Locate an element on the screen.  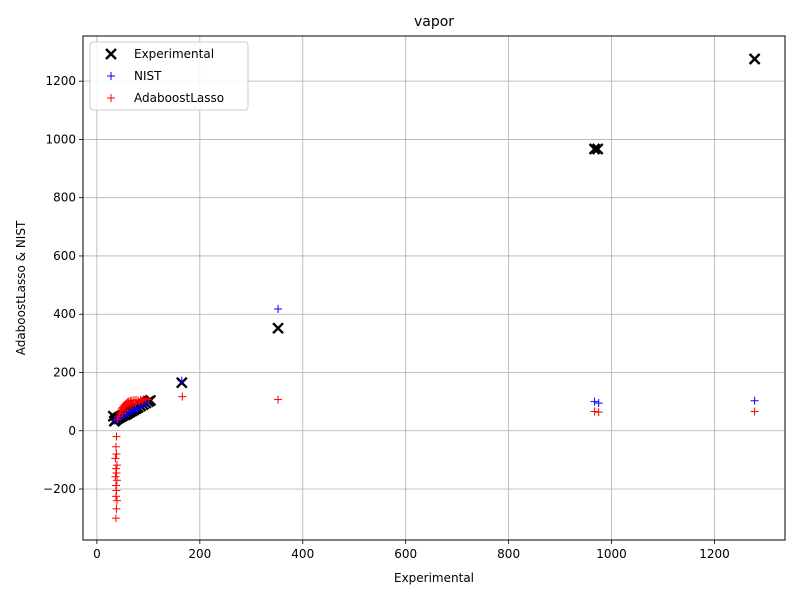
legend-marker-nist is located at coordinates (111, 76).